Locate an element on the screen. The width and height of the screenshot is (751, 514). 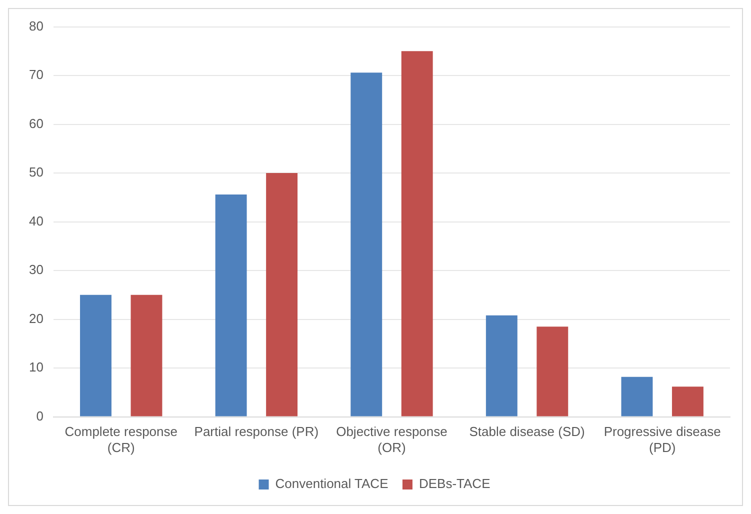
x-tick-label: Objective response (OR) is located at coordinates (392, 439).